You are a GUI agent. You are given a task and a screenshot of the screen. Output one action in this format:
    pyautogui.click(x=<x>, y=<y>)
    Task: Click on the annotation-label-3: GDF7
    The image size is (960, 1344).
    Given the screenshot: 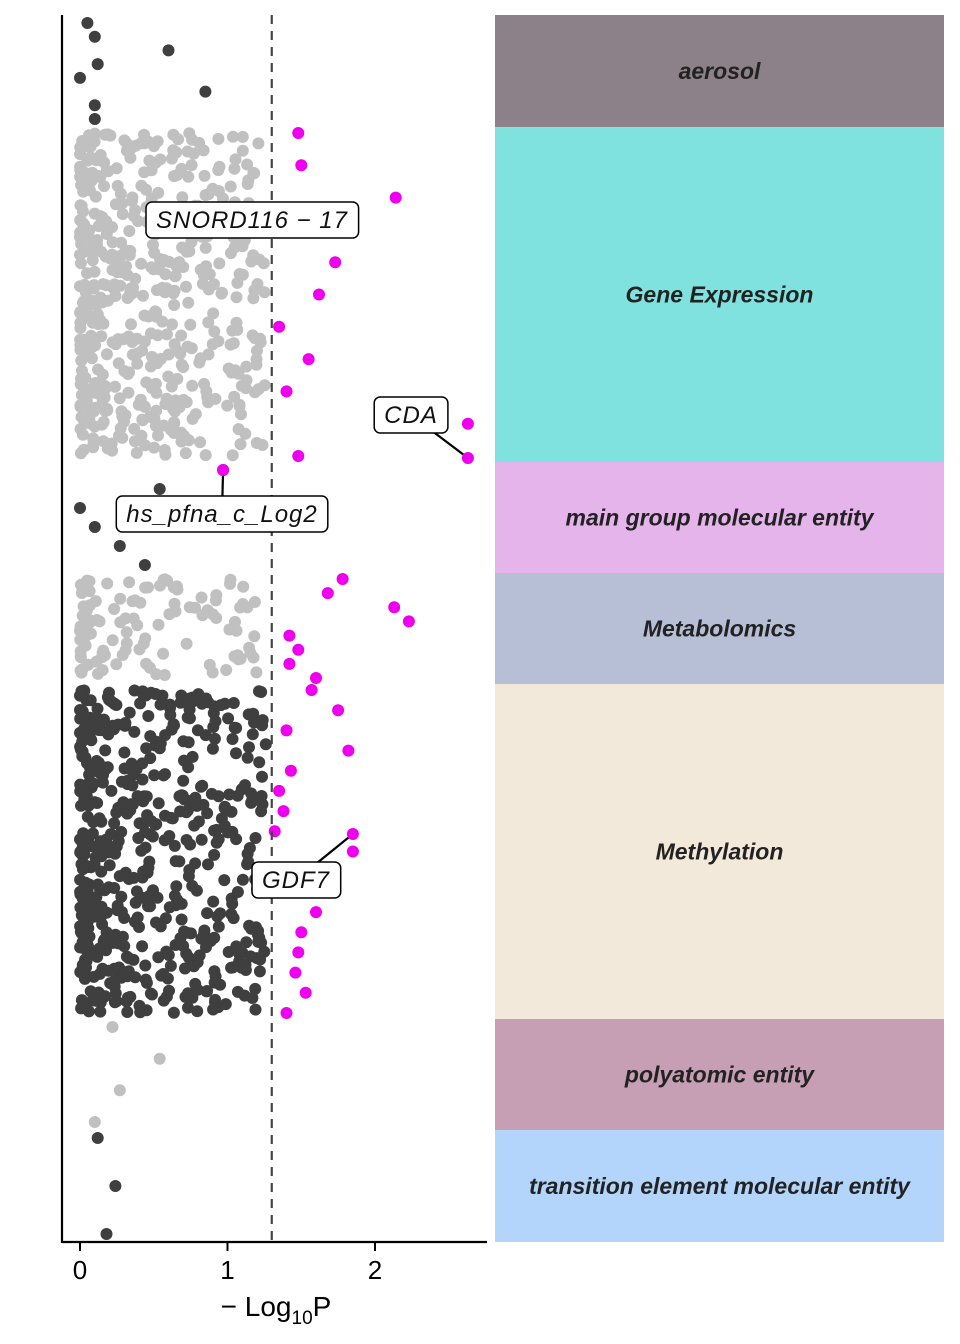 What is the action you would take?
    pyautogui.click(x=296, y=880)
    